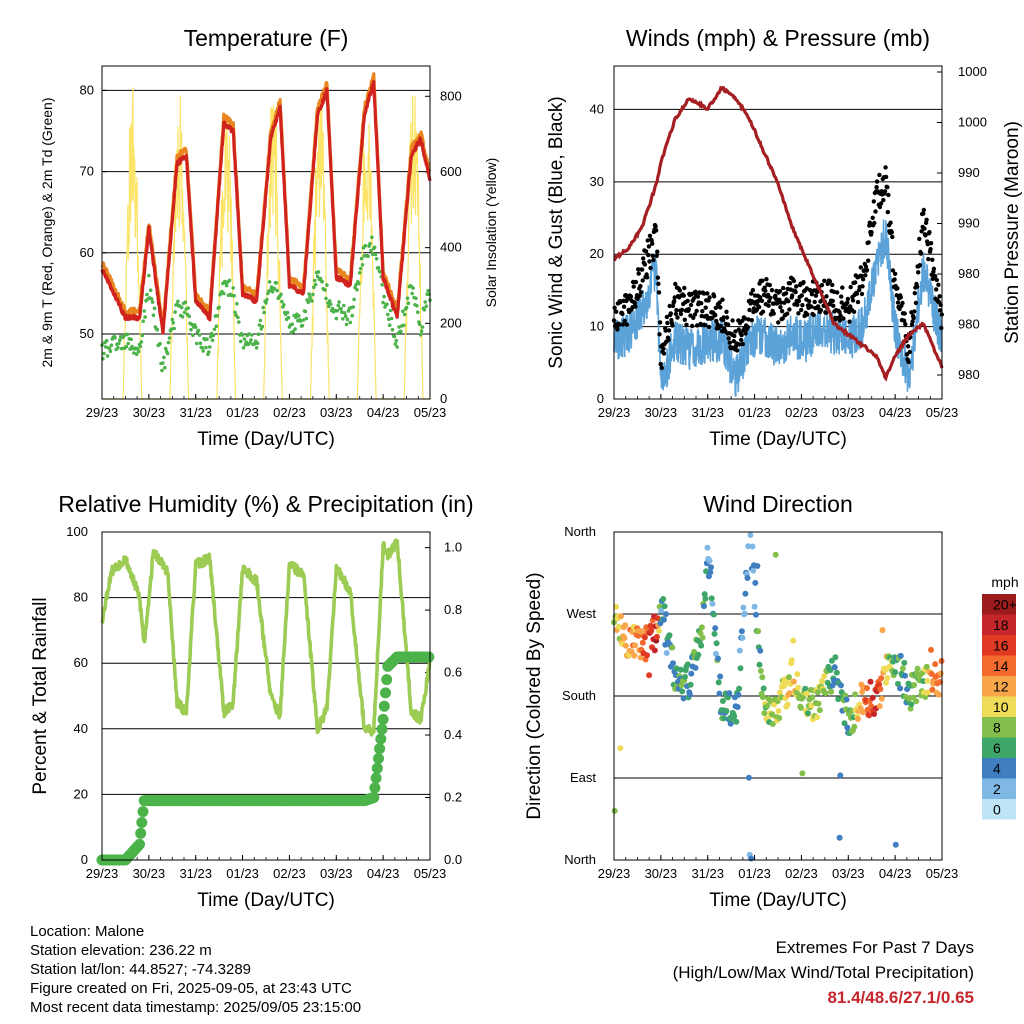  I want to click on x-tick-label: 31/23, so click(195, 873).